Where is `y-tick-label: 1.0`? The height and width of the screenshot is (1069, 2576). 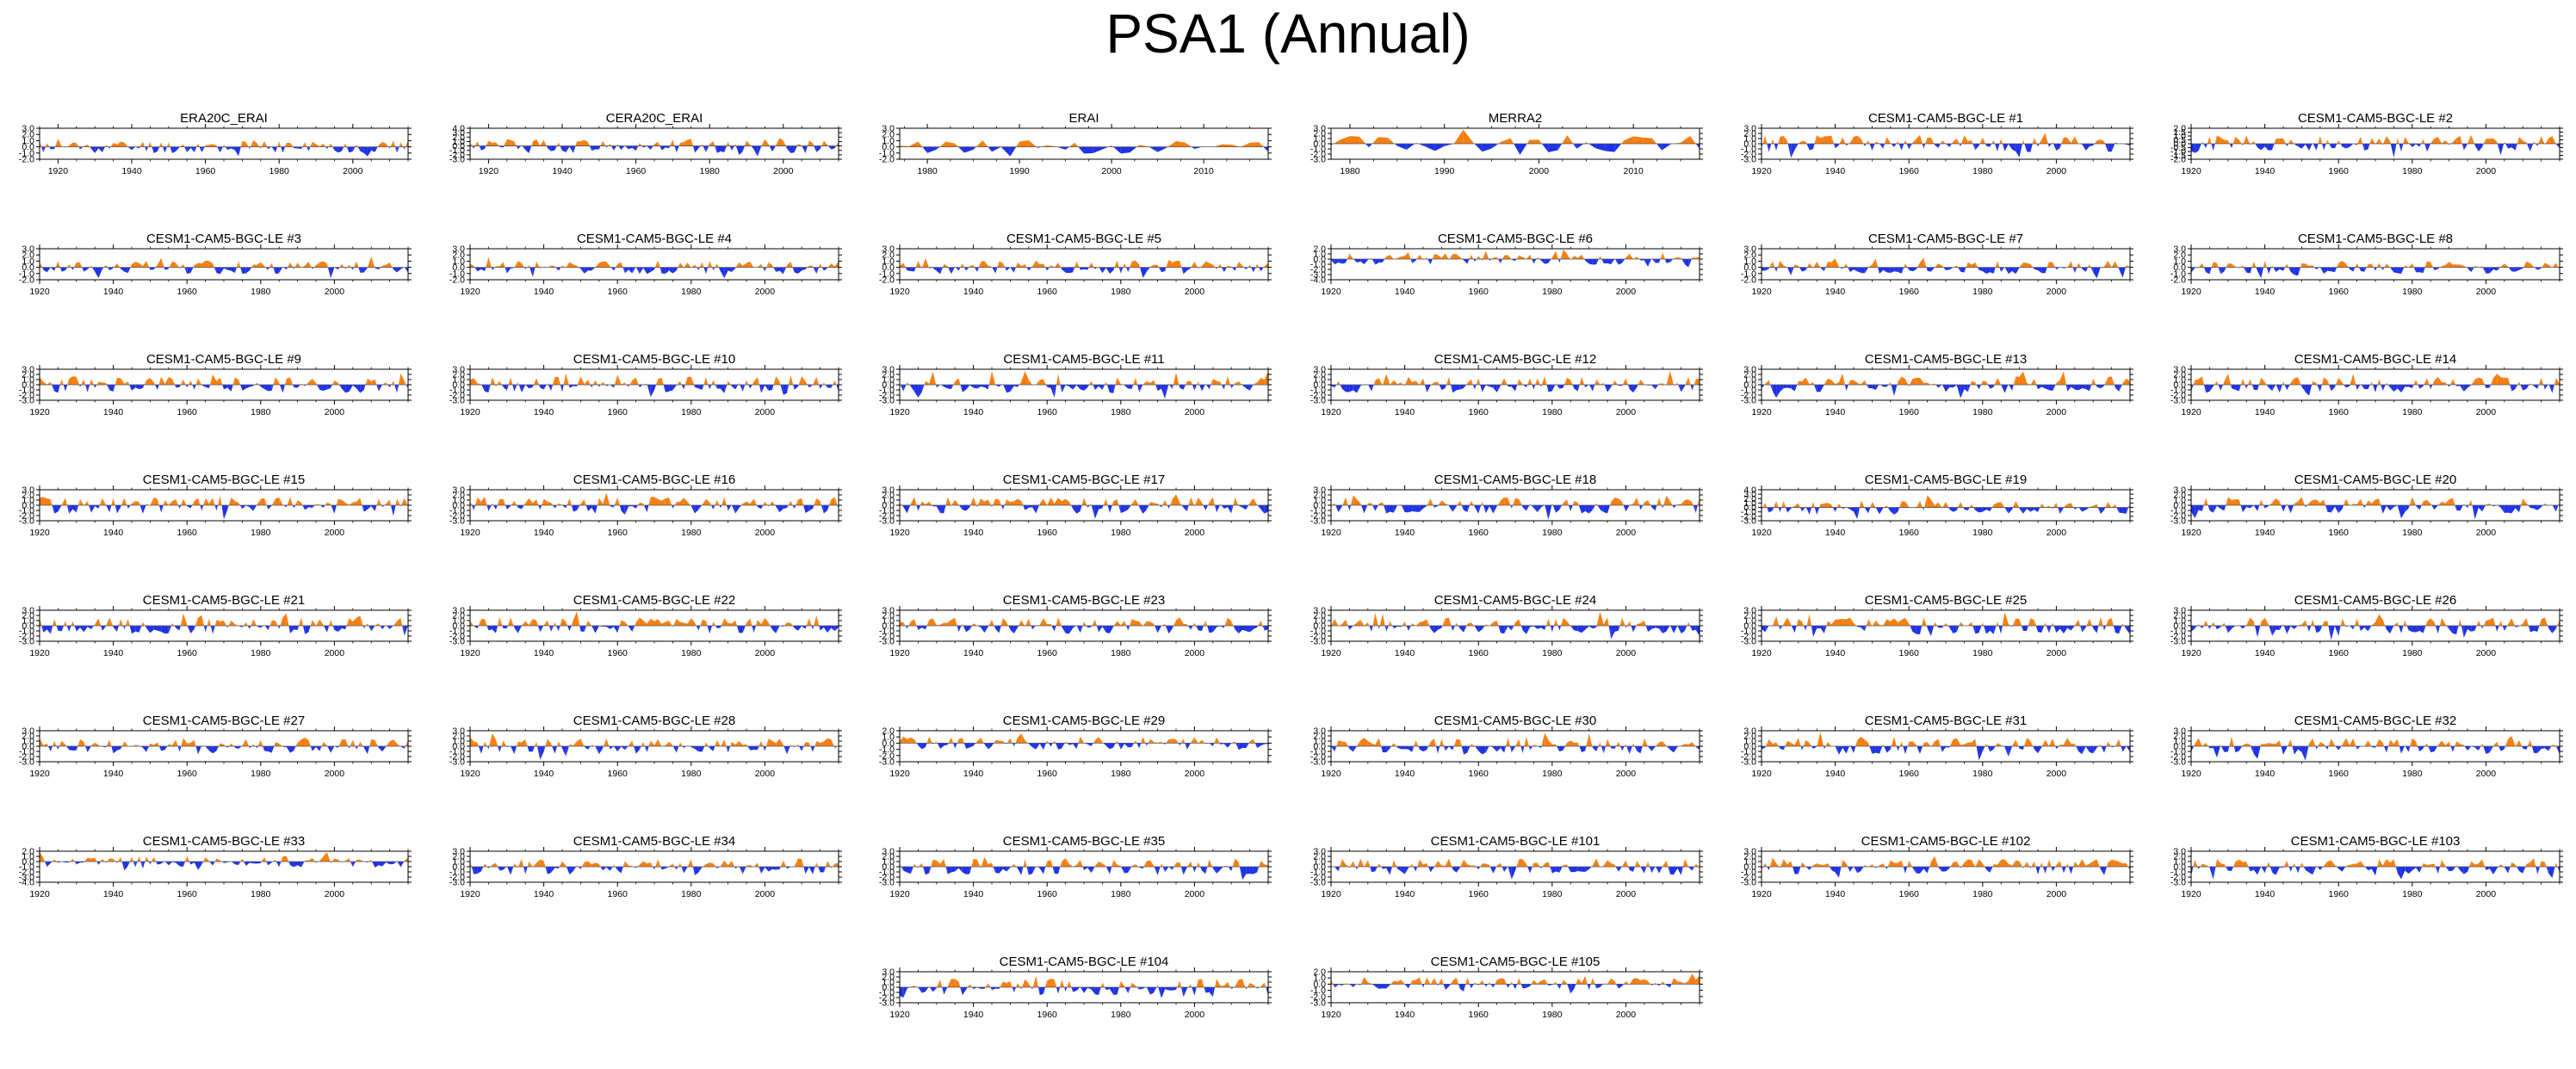 y-tick-label: 1.0 is located at coordinates (459, 262).